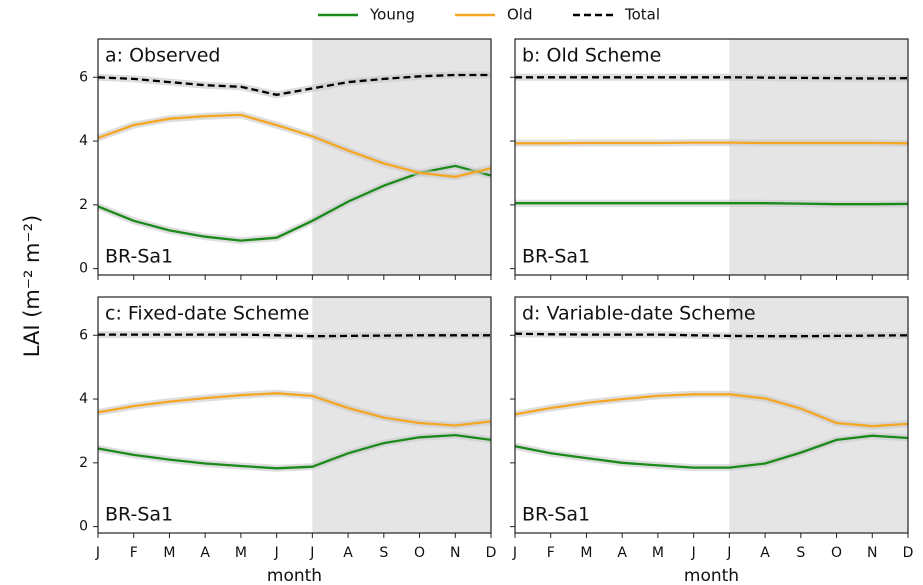 Image resolution: width=923 pixels, height=585 pixels. What do you see at coordinates (639, 314) in the screenshot?
I see `panel-title: d: Variable-date Scheme` at bounding box center [639, 314].